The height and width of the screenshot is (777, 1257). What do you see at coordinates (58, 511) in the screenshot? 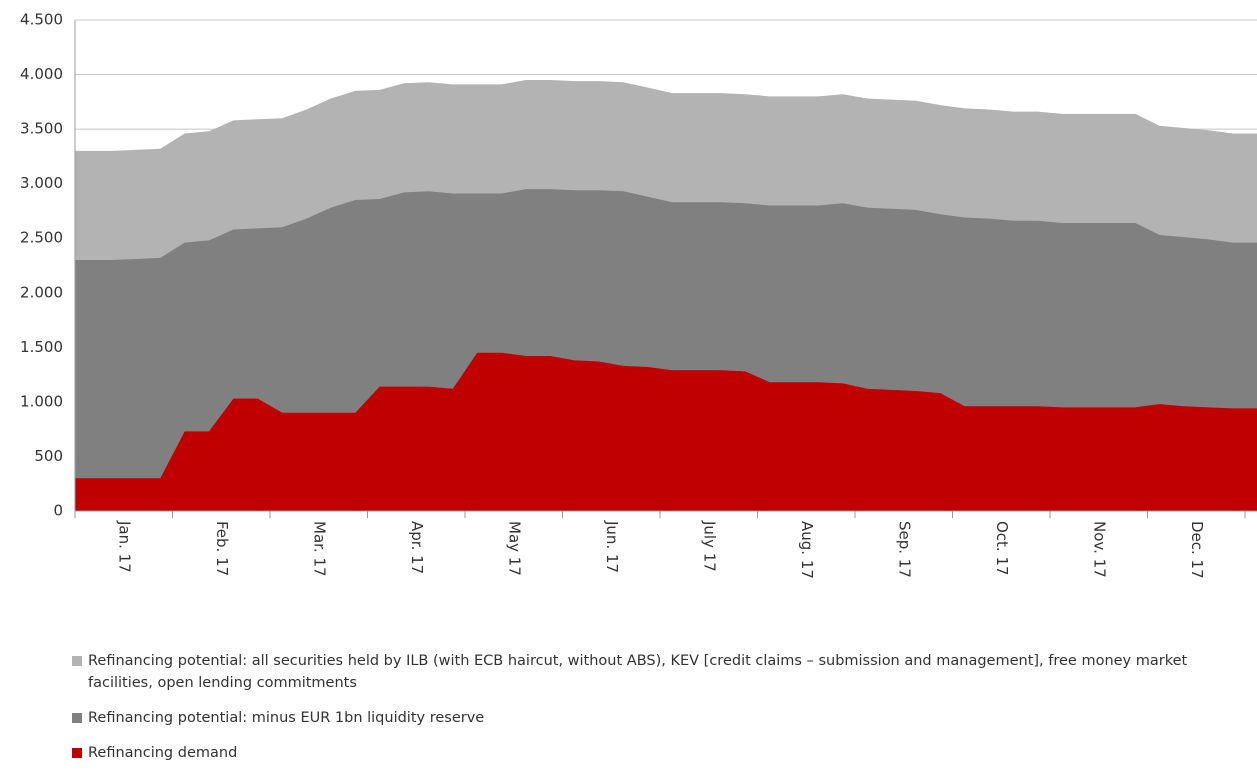
I see `y-tick-label: 0` at bounding box center [58, 511].